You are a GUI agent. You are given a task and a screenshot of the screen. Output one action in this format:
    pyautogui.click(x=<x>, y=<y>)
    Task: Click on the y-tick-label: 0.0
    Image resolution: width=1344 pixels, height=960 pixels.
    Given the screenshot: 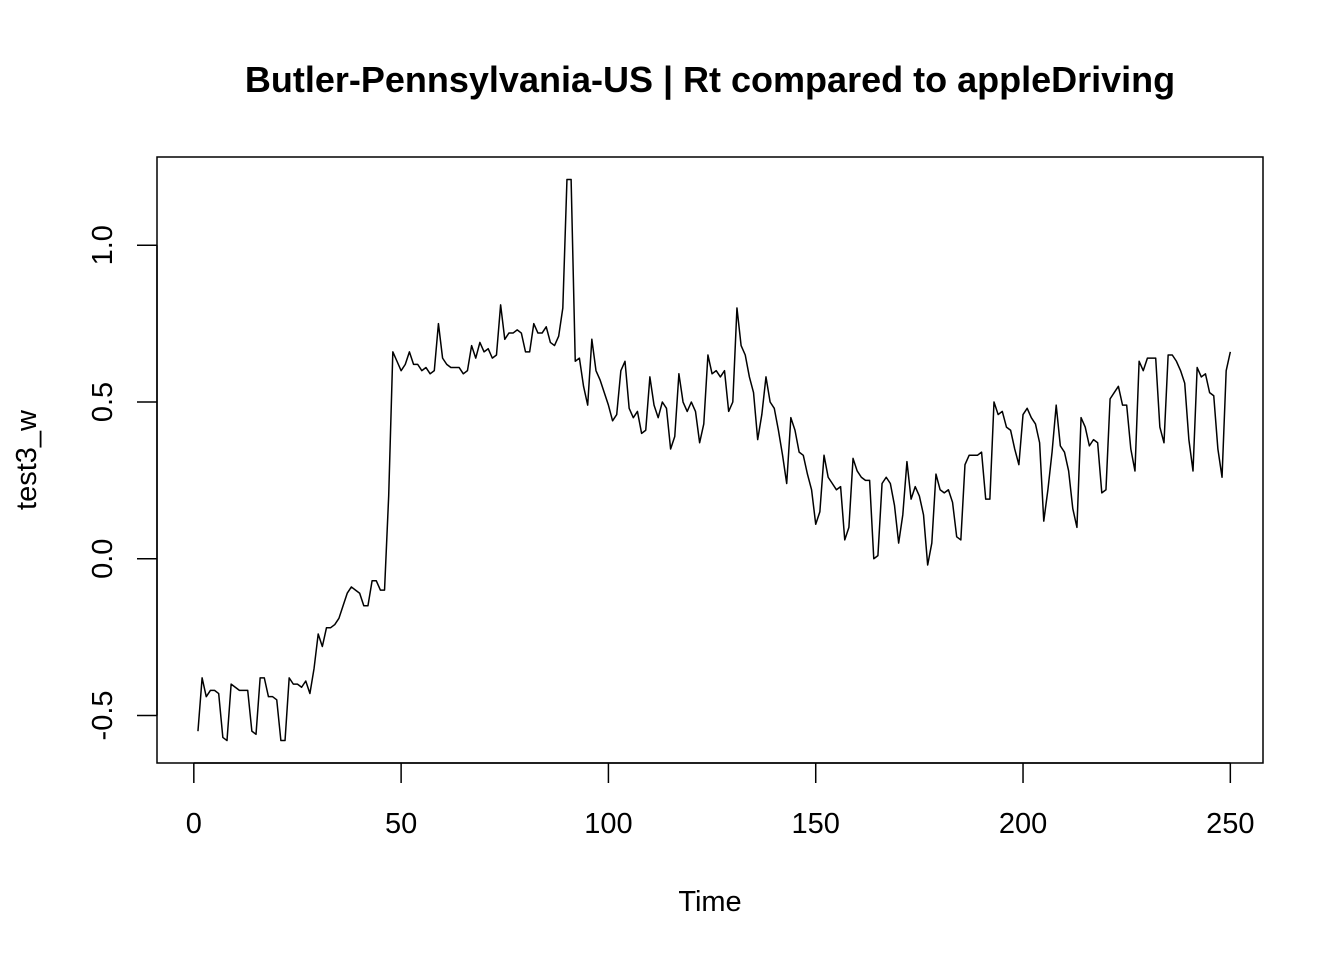 What is the action you would take?
    pyautogui.click(x=103, y=559)
    